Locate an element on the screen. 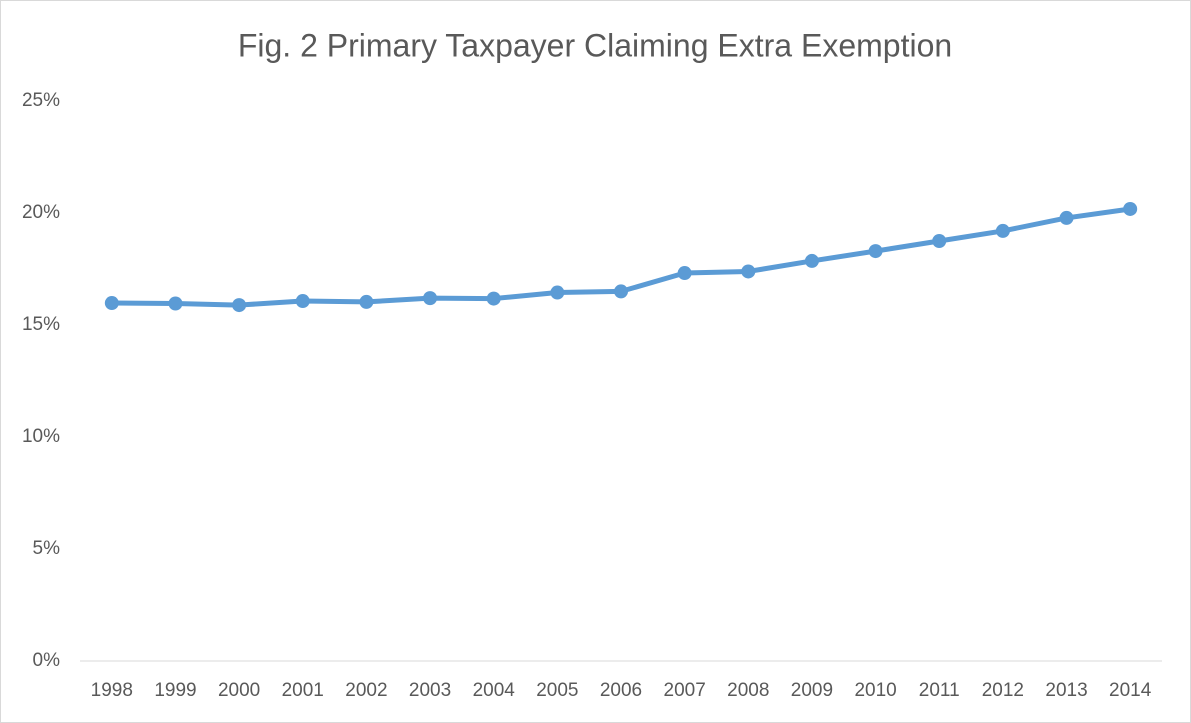 This screenshot has width=1191, height=723. y-tick-label: 25% is located at coordinates (41, 100).